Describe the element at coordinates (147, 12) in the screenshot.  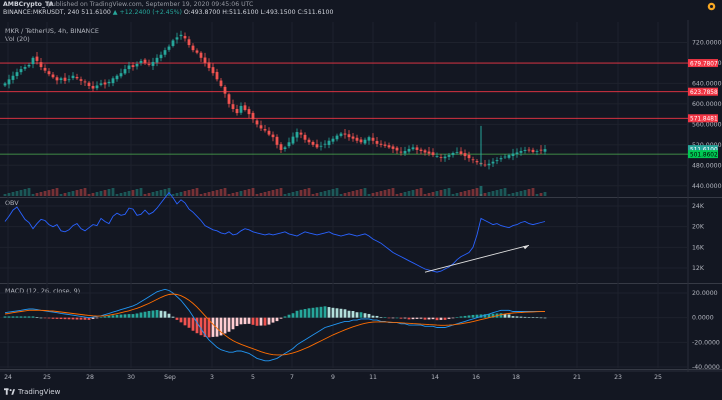
I see `price-change: ▲ +12.2400 (+2.45%)` at that location.